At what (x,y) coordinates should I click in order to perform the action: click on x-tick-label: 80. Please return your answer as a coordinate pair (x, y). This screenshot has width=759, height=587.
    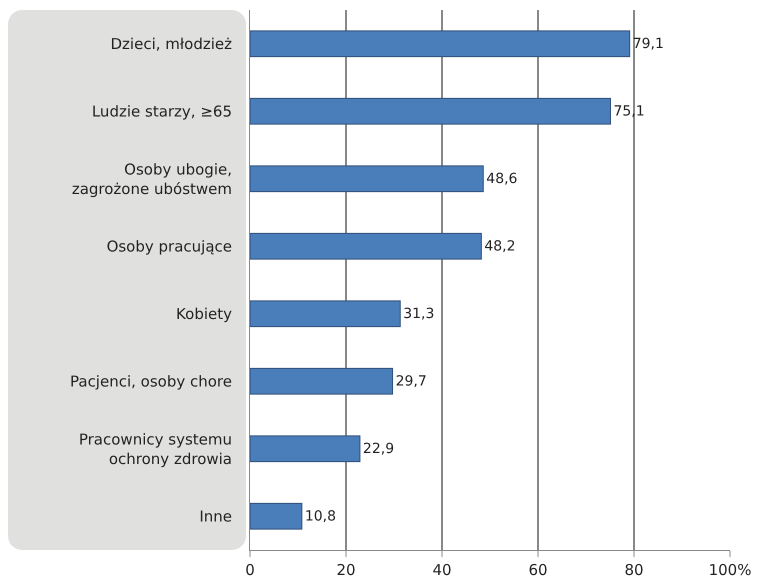
    Looking at the image, I should click on (634, 570).